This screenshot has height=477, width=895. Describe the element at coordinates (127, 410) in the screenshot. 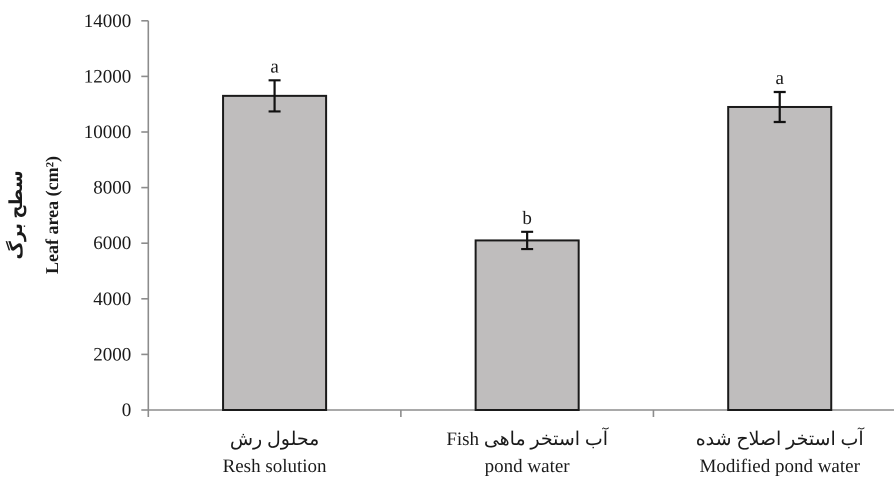

I see `y-tick-label: 0` at that location.